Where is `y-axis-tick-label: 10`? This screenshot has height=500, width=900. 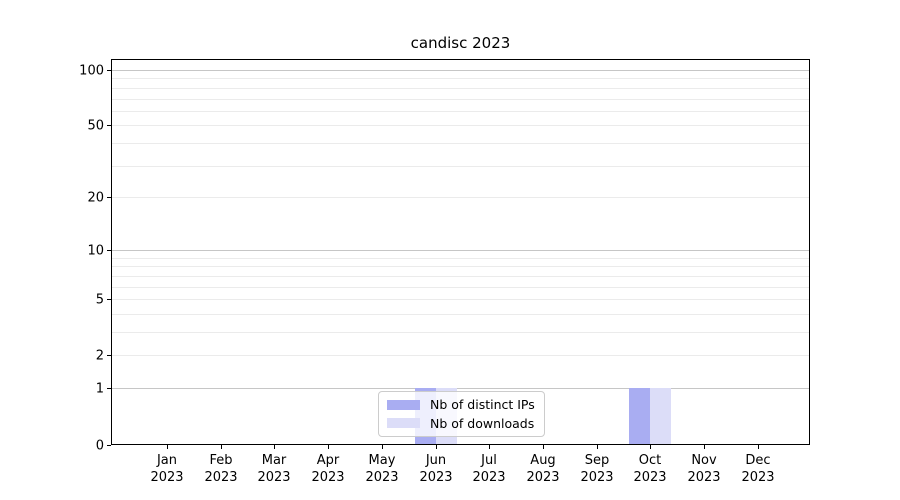
y-axis-tick-label: 10 is located at coordinates (95, 250).